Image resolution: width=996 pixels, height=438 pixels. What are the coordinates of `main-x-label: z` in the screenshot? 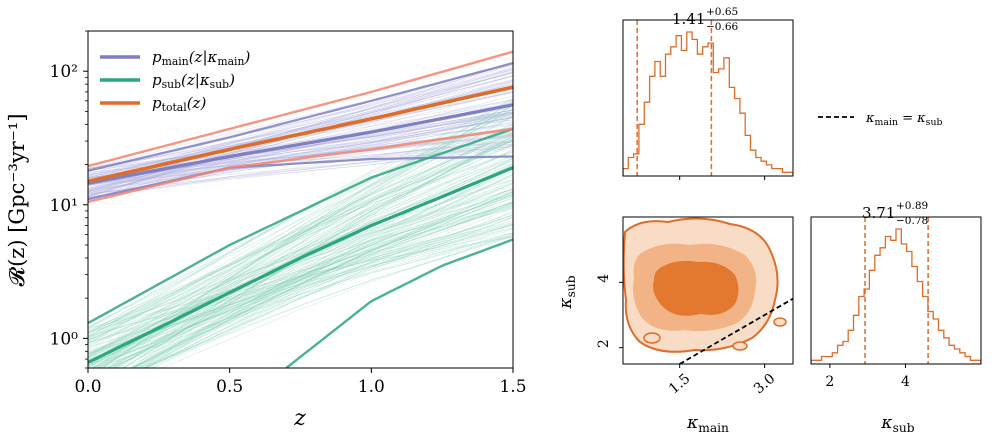 It's located at (299, 418).